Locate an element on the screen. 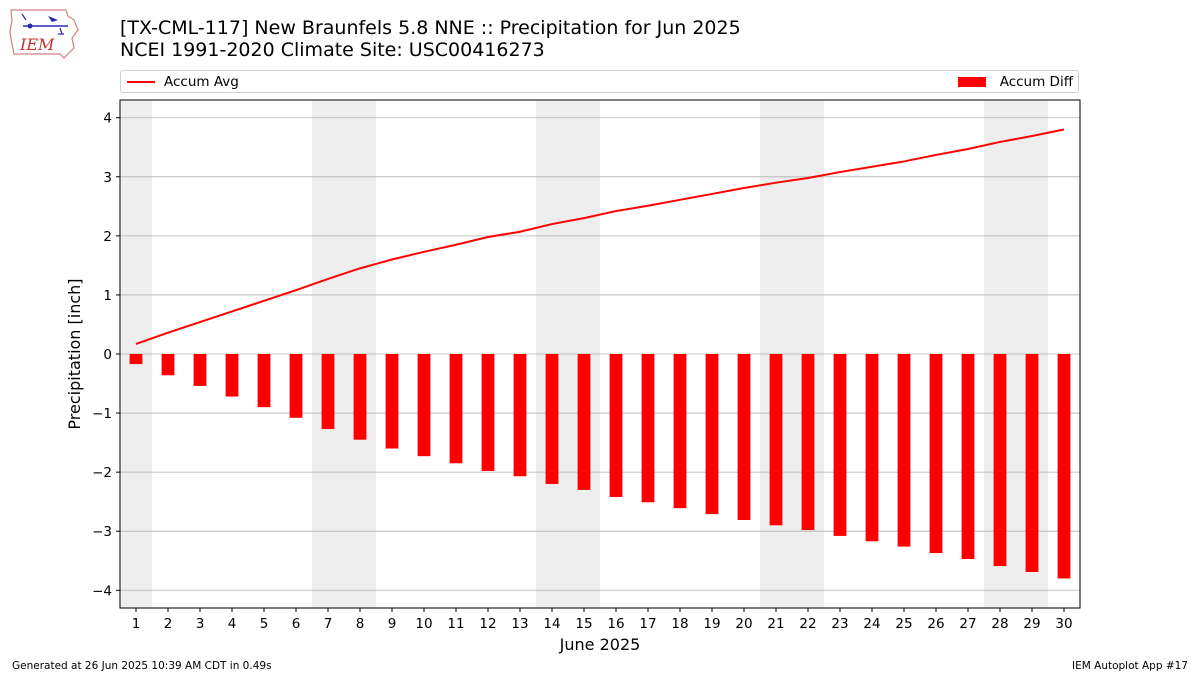  x-tick-label: 1 is located at coordinates (136, 624).